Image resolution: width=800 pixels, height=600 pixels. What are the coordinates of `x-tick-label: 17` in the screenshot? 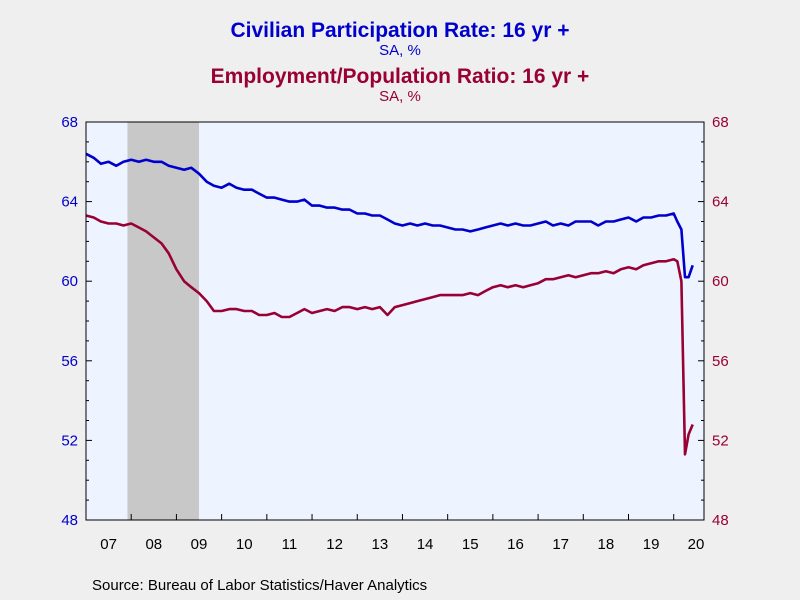 It's located at (560, 544).